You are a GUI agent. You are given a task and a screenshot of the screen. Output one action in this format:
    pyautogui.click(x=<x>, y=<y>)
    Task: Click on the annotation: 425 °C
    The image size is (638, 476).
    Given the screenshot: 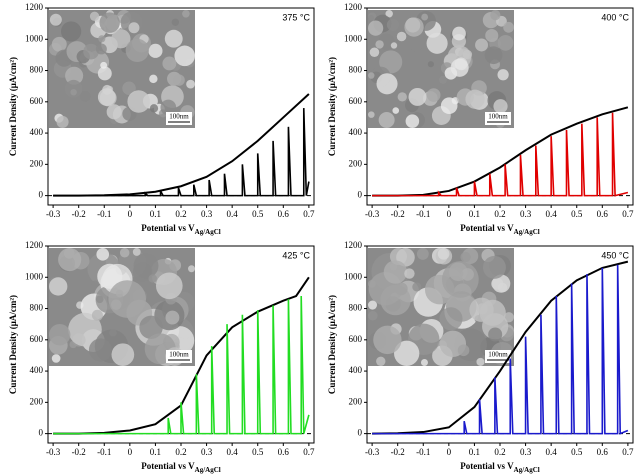 What is the action you would take?
    pyautogui.click(x=296, y=255)
    